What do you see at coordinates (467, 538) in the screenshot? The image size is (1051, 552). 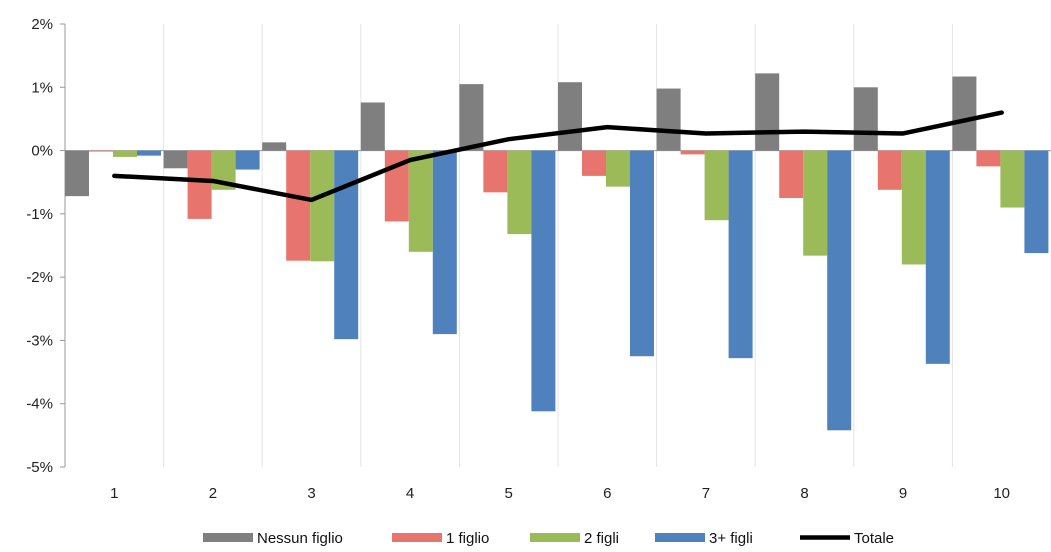 I see `legend-label: 1 figlio` at bounding box center [467, 538].